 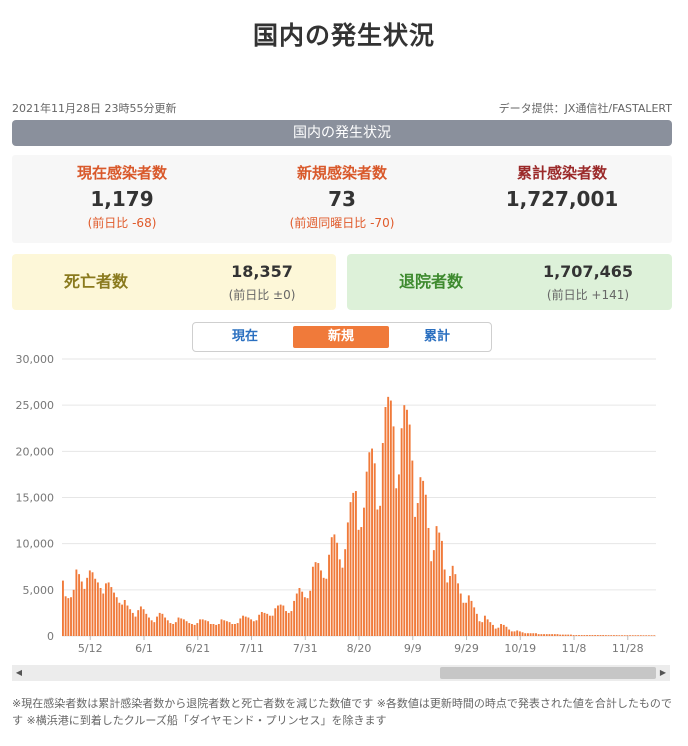 I want to click on tab-new: 新規, so click(x=341, y=337).